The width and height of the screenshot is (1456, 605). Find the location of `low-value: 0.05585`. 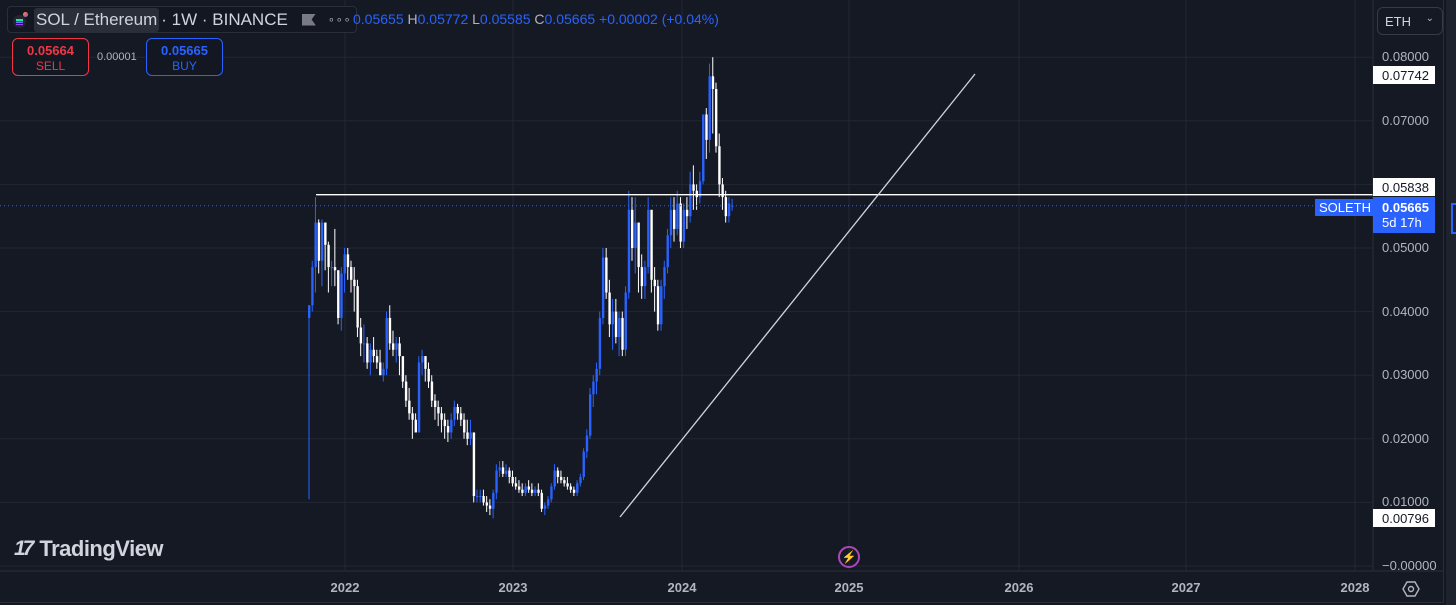

low-value: 0.05585 is located at coordinates (505, 19).